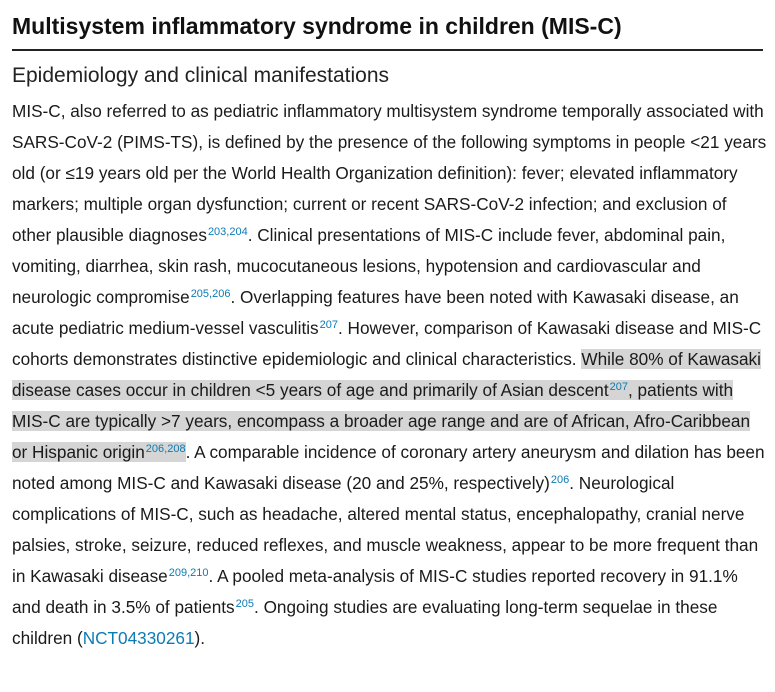 Image resolution: width=775 pixels, height=692 pixels. I want to click on citation-link: 205, so click(245, 604).